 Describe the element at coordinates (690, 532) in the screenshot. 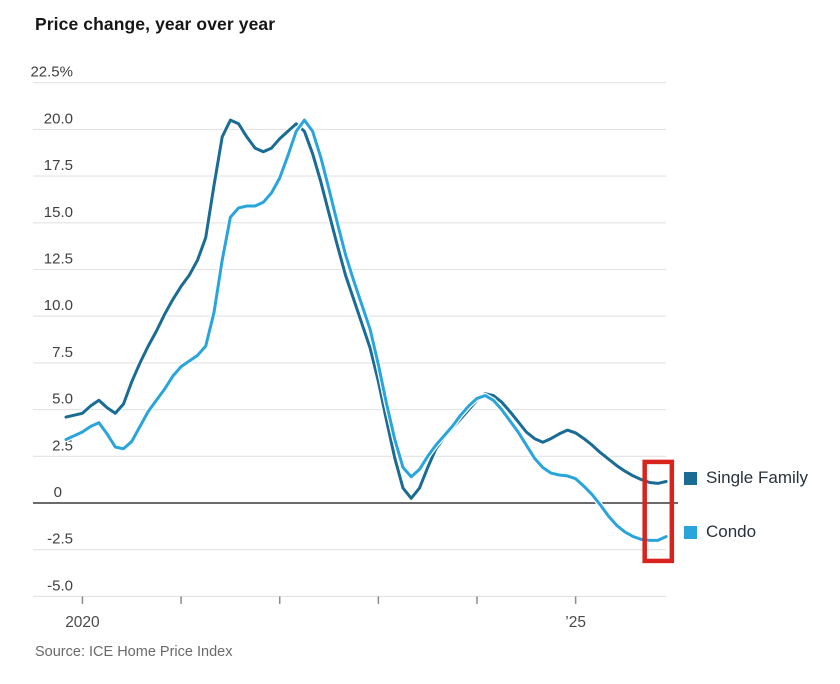

I see `condo-swatch` at that location.